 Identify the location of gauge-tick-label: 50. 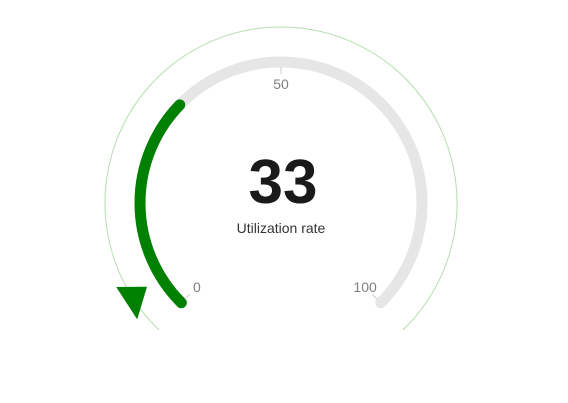
(281, 84).